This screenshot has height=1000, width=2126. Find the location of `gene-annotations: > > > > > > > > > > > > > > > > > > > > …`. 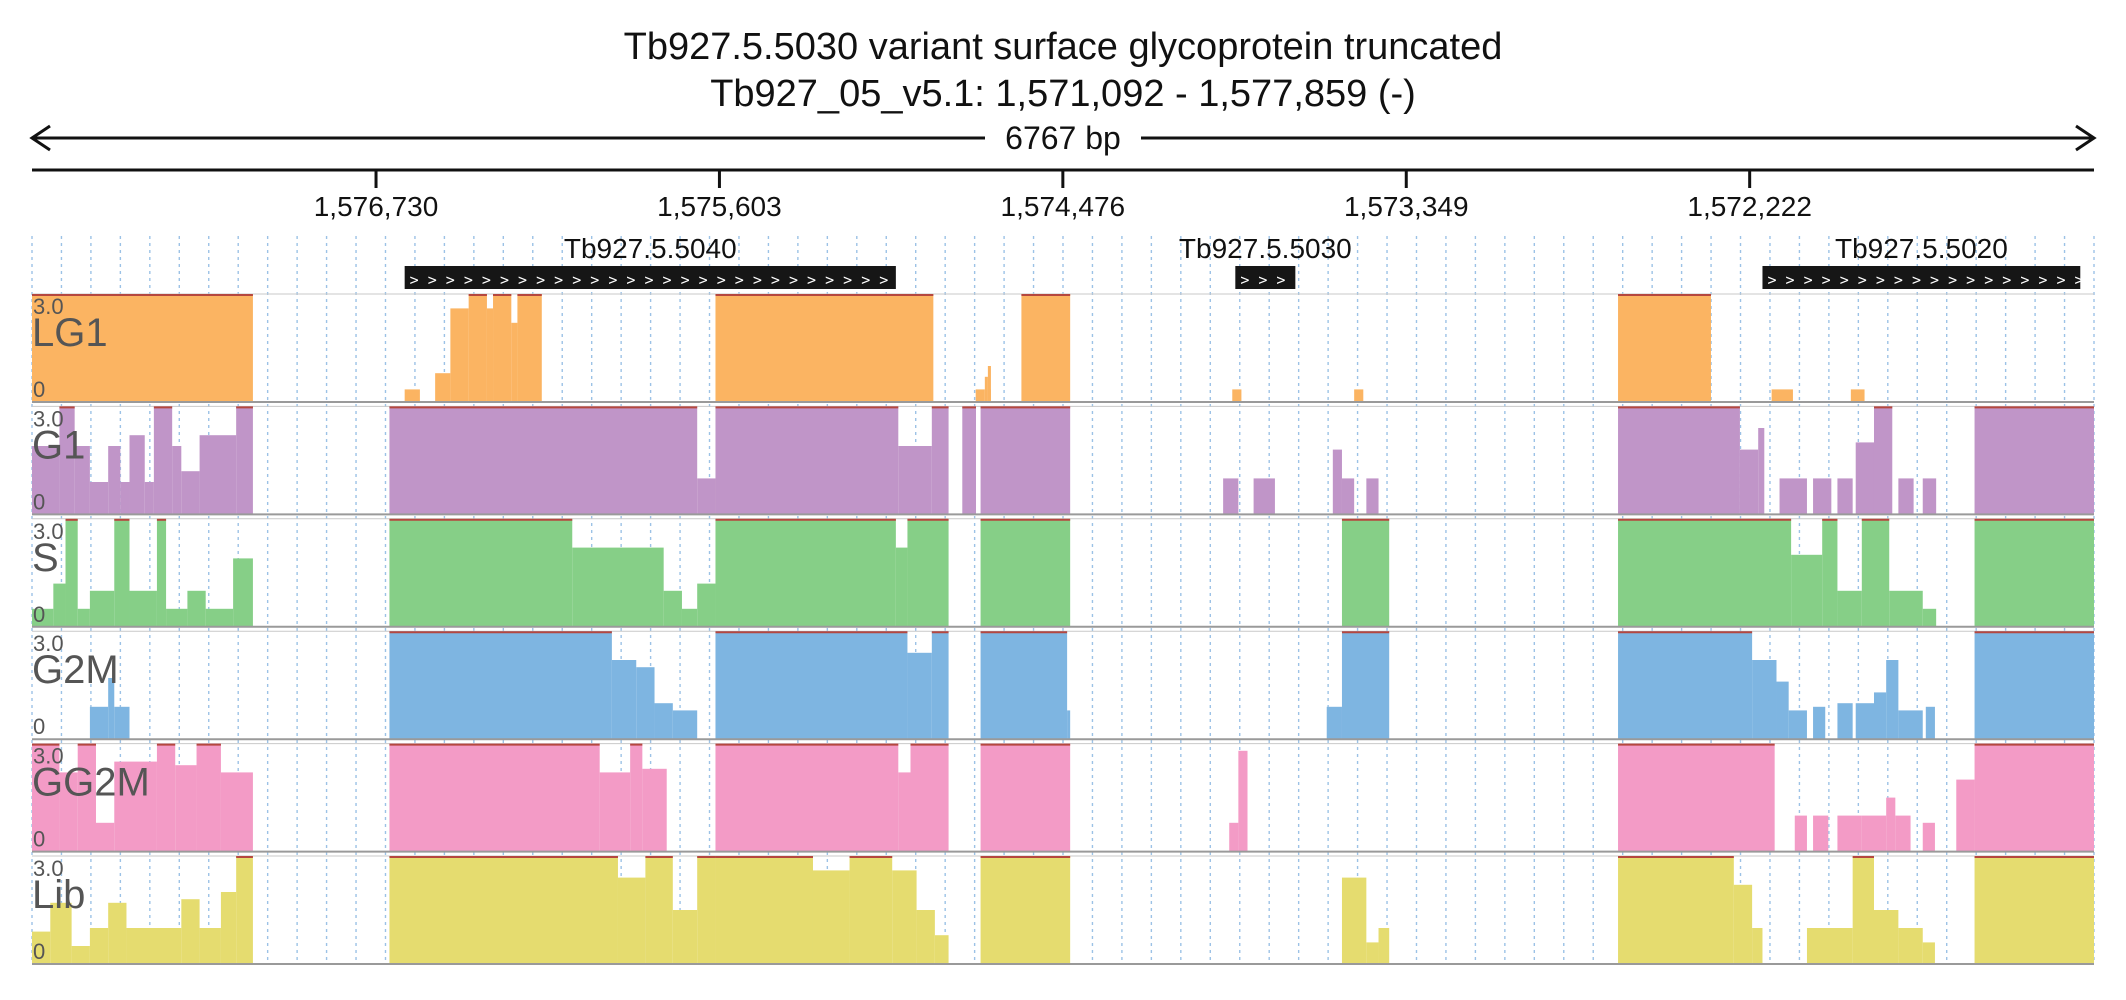

gene-annotations: > > > > > > > > > > > > > > > > > > > > … is located at coordinates (1265, 261).